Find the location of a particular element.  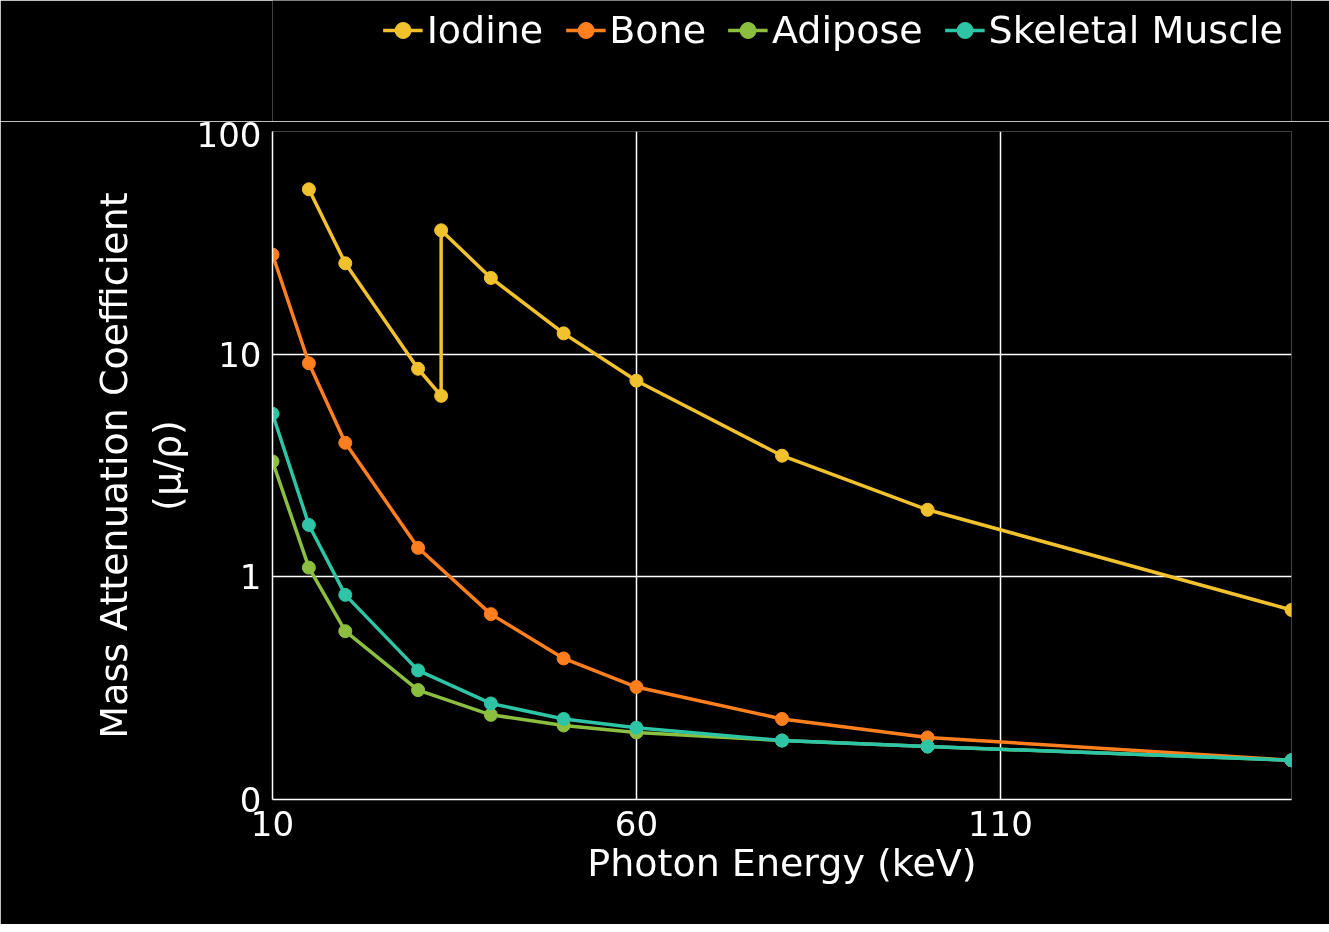

y-axis-title: Mass Attenuation Coefficient (μ/ρ) is located at coordinates (140, 465).